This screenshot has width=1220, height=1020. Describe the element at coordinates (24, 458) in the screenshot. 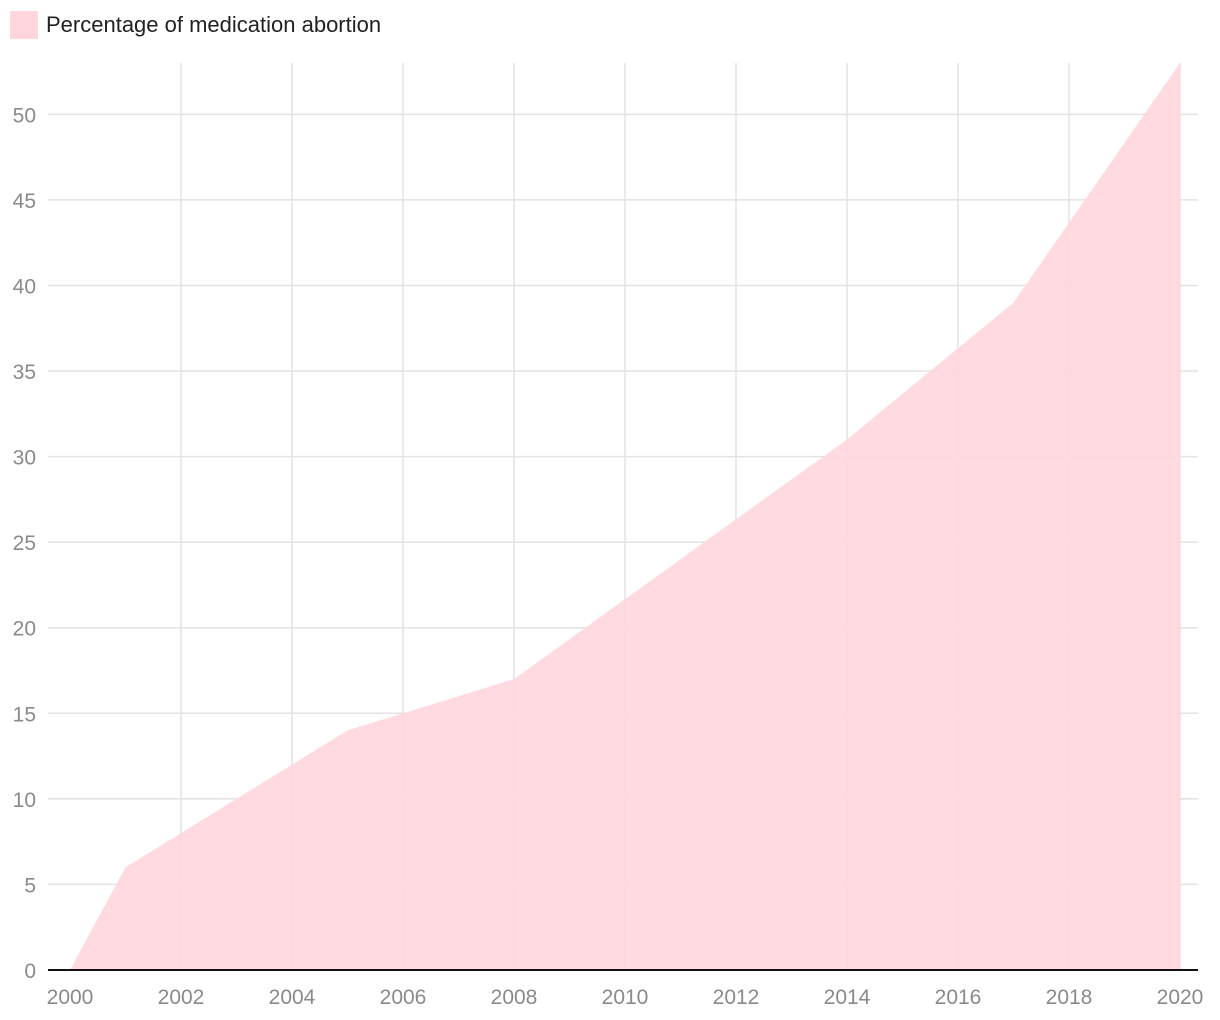

I see `y-tick-label: 30` at that location.